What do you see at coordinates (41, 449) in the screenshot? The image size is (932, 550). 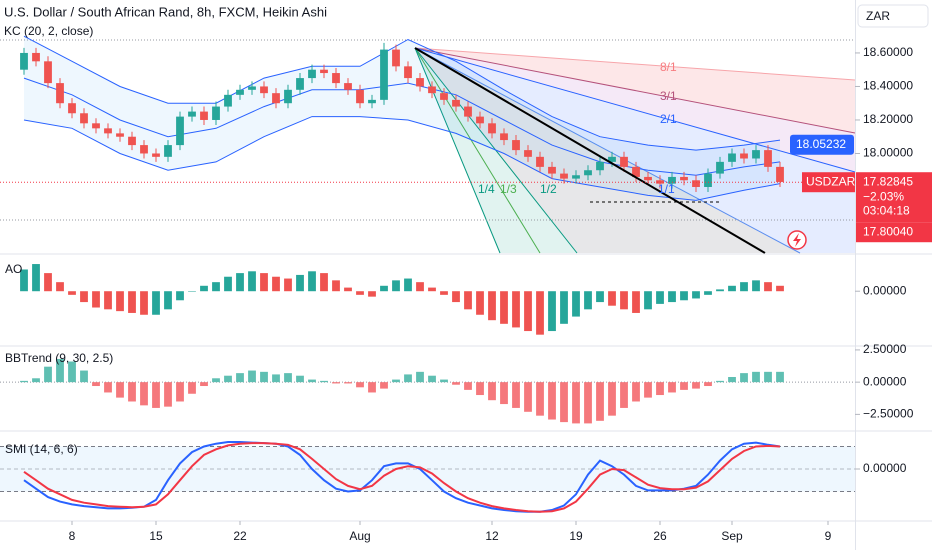 I see `panel-title: SMI (14, 6, 6)` at bounding box center [41, 449].